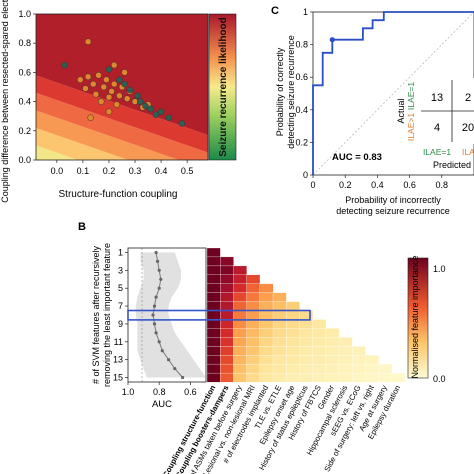 The height and width of the screenshot is (474, 474). I want to click on b-cell-r14-c2, so click(227, 368).